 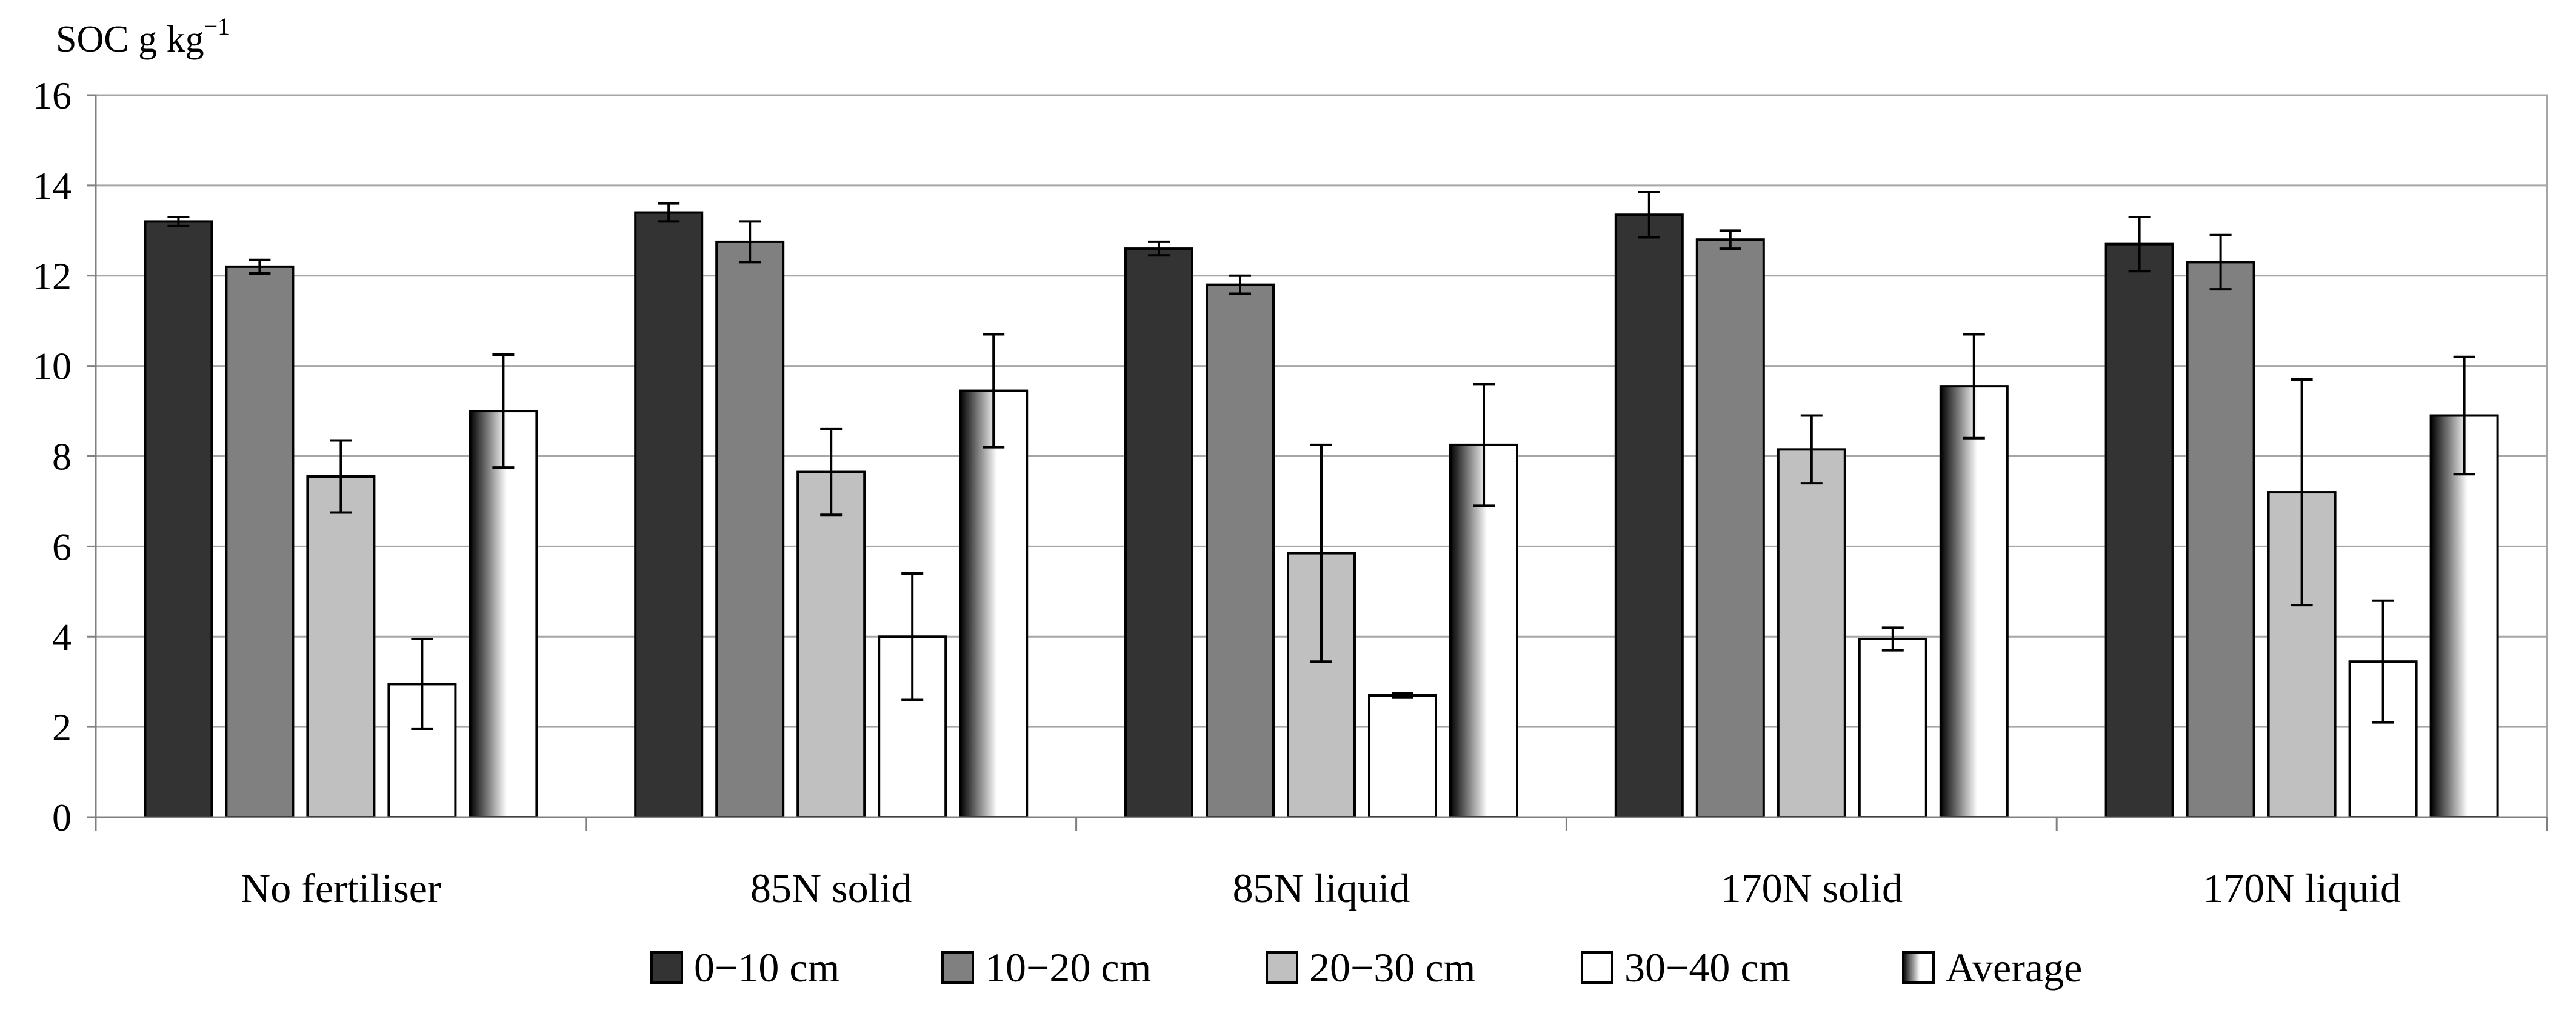 I want to click on svg-text: SOC g kg−1, so click(x=143, y=36).